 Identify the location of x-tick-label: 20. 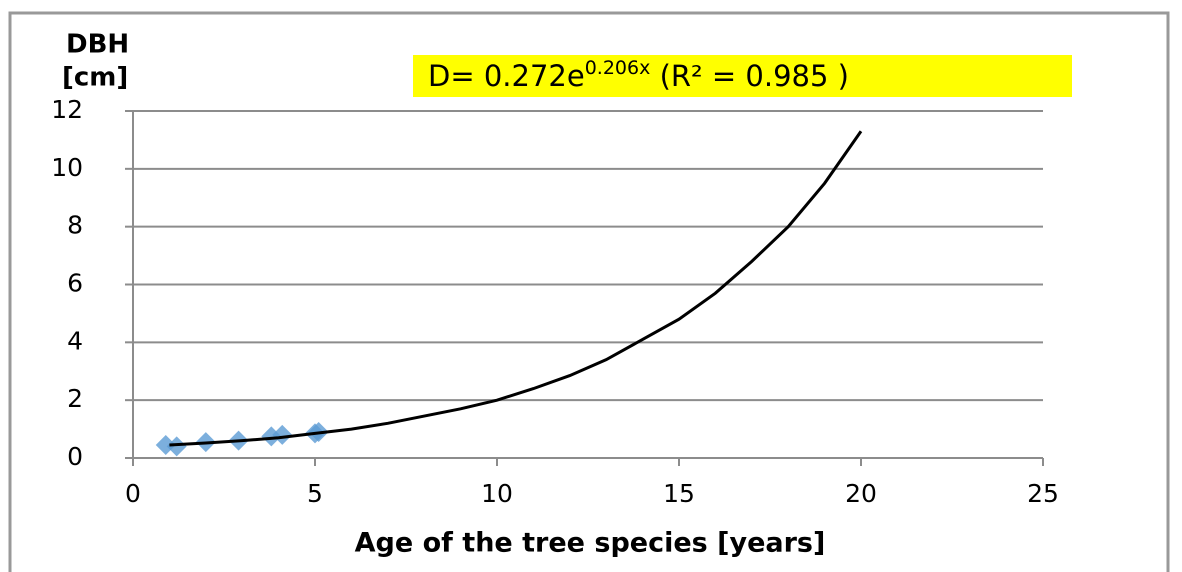
(861, 493).